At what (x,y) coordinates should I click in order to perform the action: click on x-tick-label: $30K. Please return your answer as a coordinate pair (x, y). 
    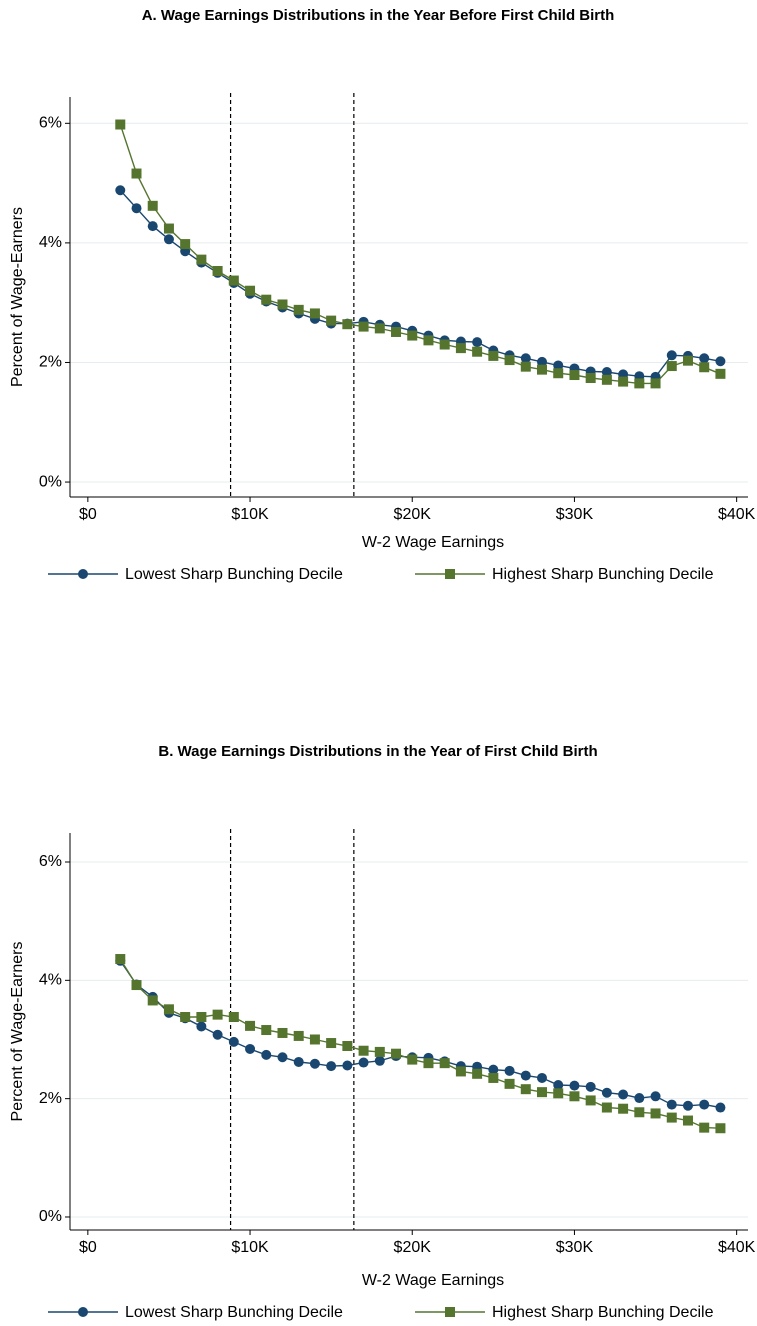
    Looking at the image, I should click on (575, 1247).